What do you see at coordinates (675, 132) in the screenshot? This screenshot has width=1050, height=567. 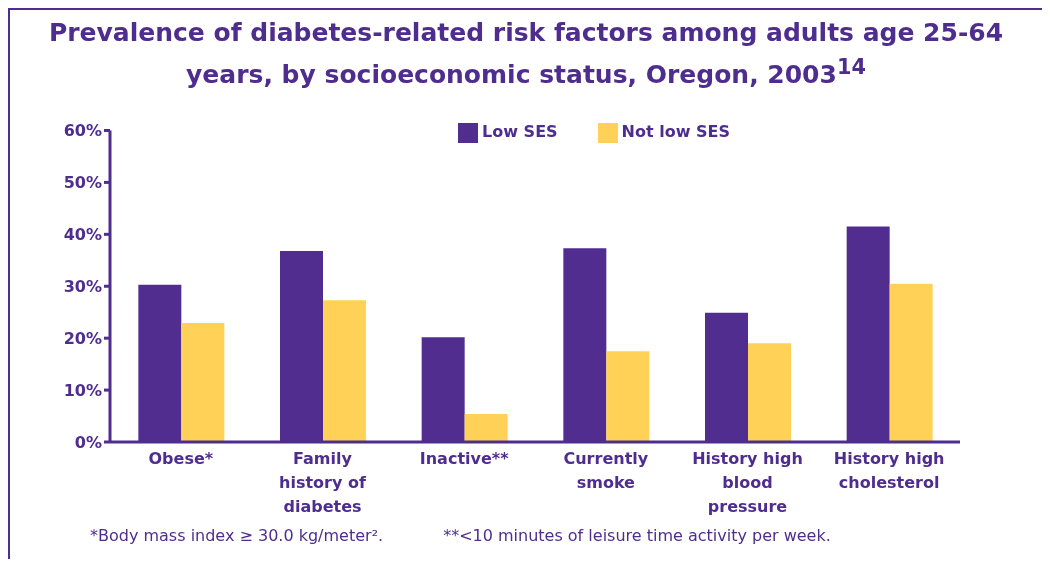 I see `legend-label: Not low SES` at bounding box center [675, 132].